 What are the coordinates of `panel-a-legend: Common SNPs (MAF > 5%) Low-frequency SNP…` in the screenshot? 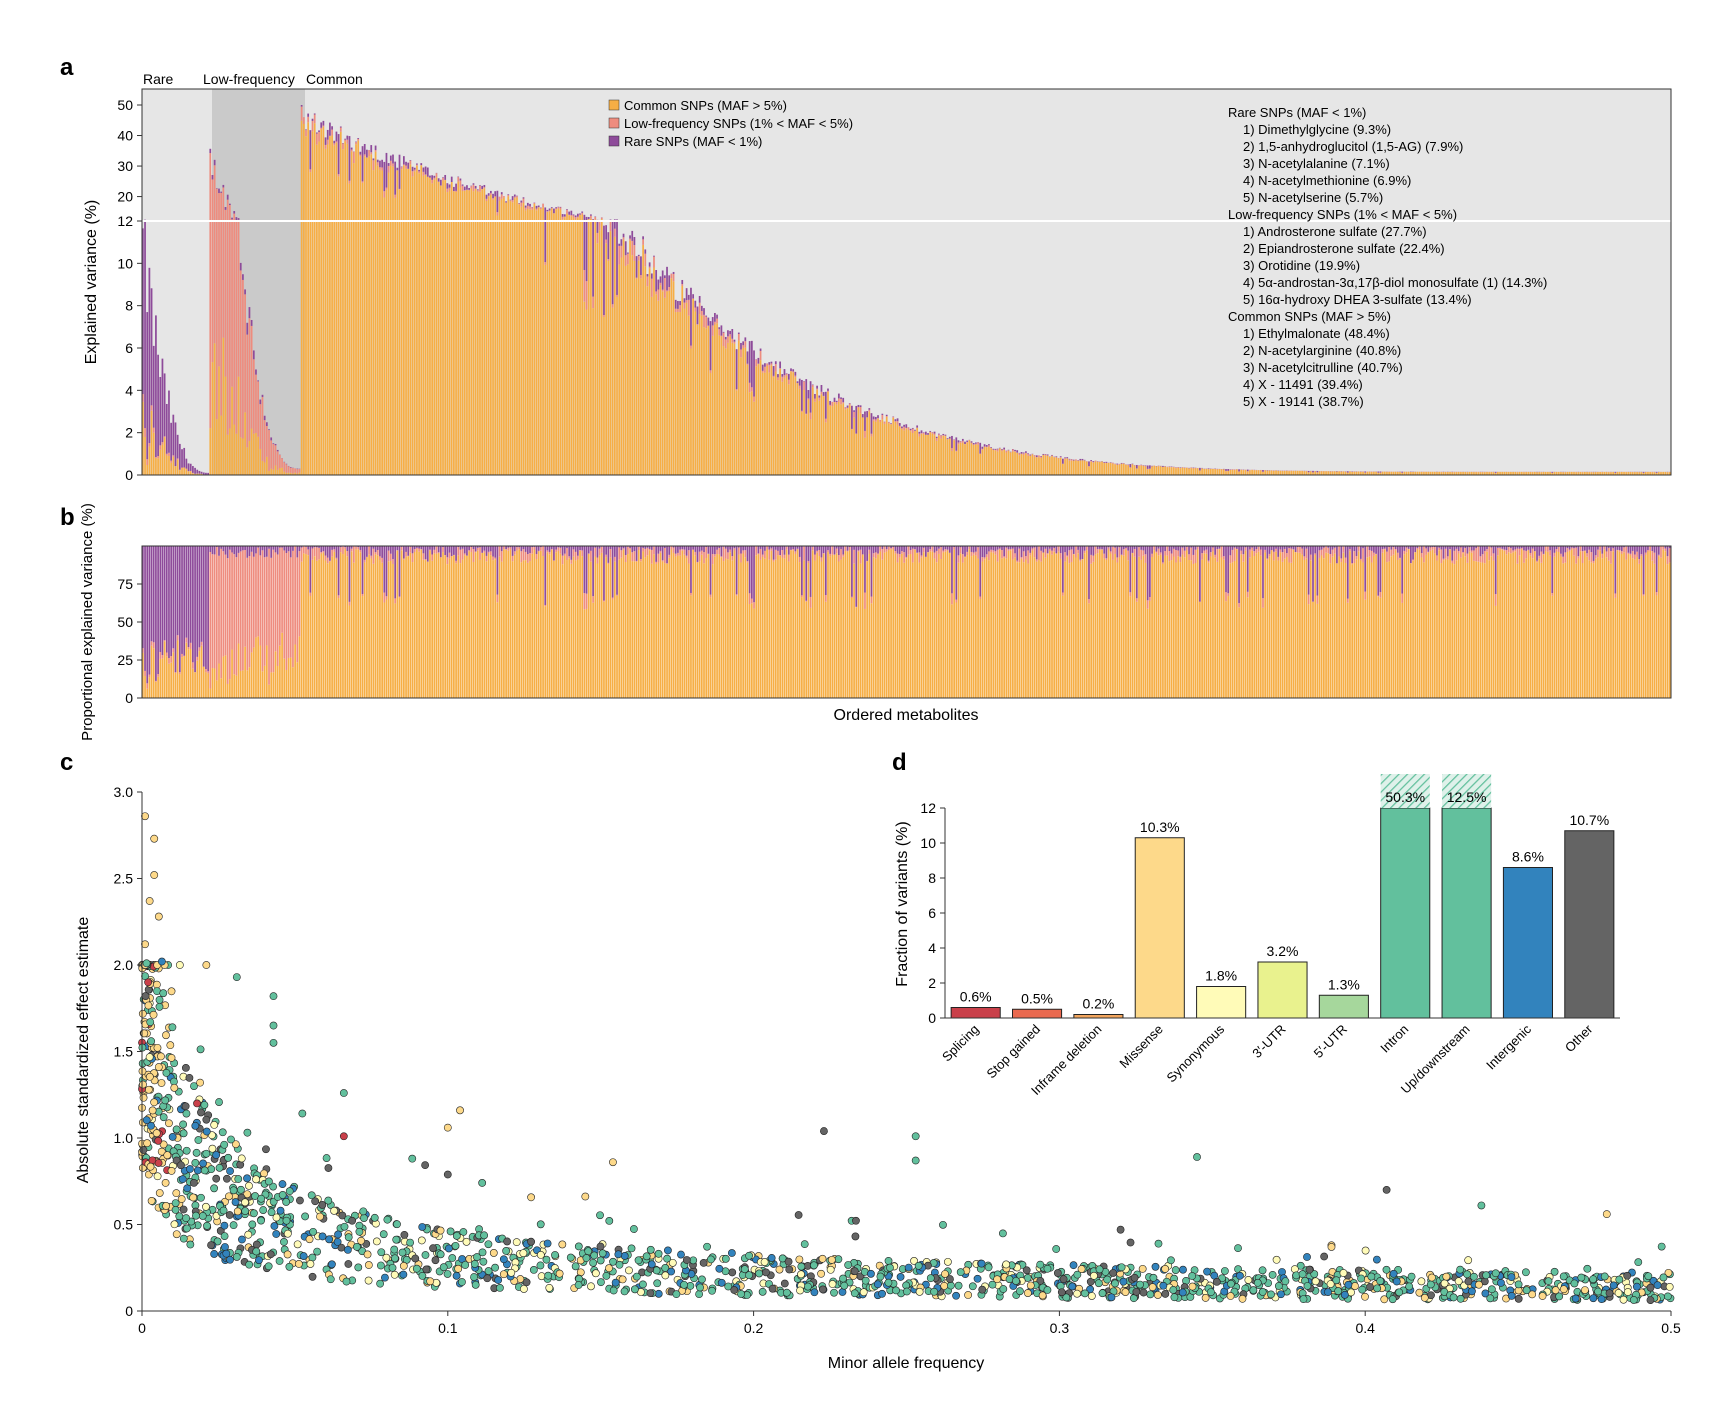 It's located at (730, 123).